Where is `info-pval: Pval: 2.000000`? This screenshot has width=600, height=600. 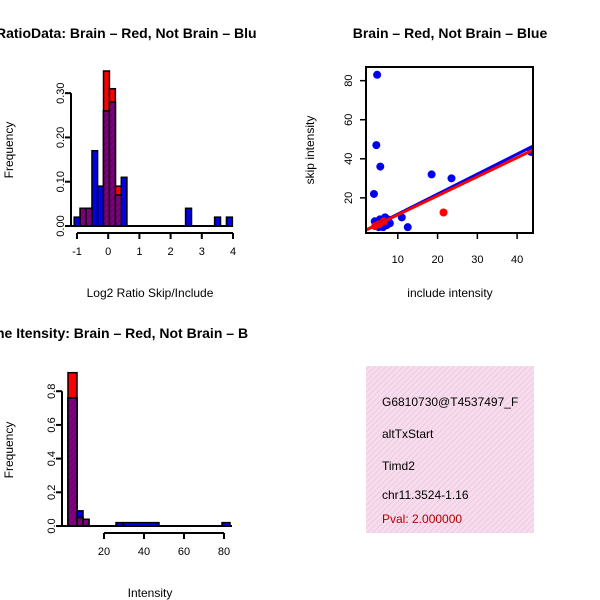
info-pval: Pval: 2.000000 is located at coordinates (422, 519).